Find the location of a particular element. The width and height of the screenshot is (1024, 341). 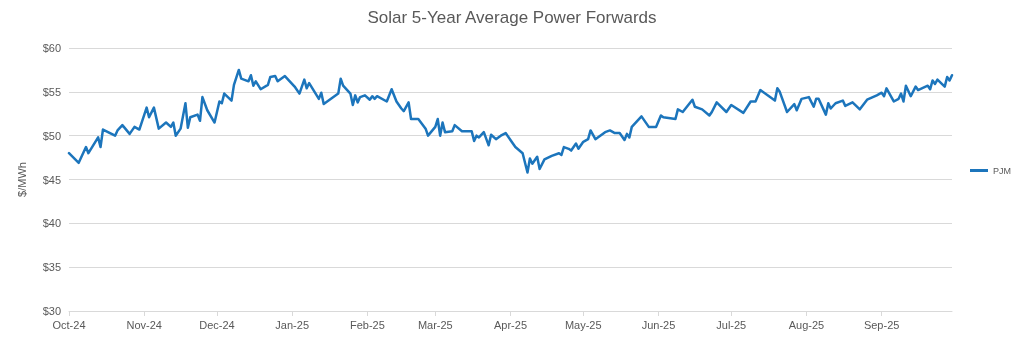

y-tick-label: $45 is located at coordinates (51, 179).